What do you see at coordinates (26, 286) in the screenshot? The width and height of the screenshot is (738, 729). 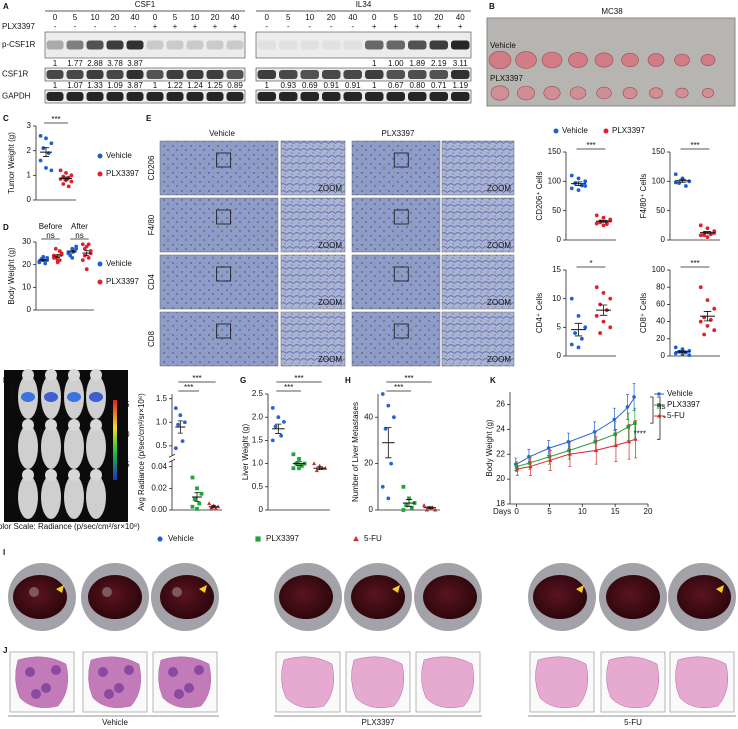 I see `y-tick-label: 10` at bounding box center [26, 286].